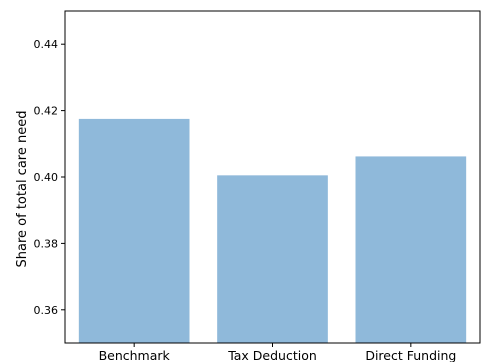 The image size is (483, 362). What do you see at coordinates (46, 243) in the screenshot?
I see `y-tick-label: 0.38` at bounding box center [46, 243].